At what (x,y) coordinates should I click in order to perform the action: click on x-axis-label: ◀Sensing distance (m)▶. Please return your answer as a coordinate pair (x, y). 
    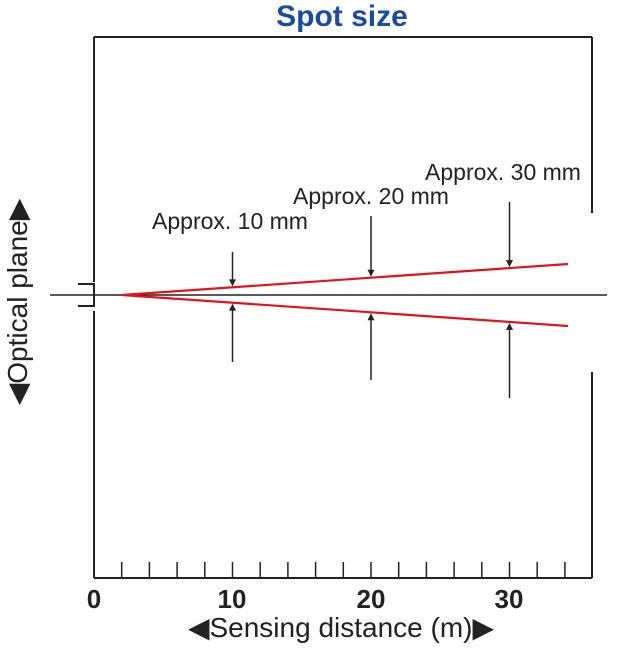
    Looking at the image, I should click on (341, 627).